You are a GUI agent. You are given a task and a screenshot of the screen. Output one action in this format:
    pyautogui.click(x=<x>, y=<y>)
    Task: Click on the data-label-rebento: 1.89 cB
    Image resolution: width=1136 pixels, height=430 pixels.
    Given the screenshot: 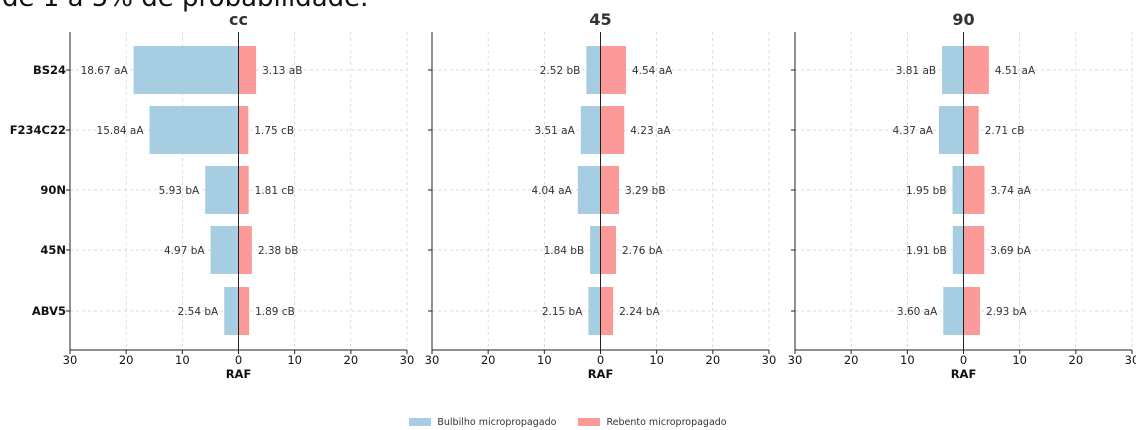 What is the action you would take?
    pyautogui.click(x=275, y=312)
    